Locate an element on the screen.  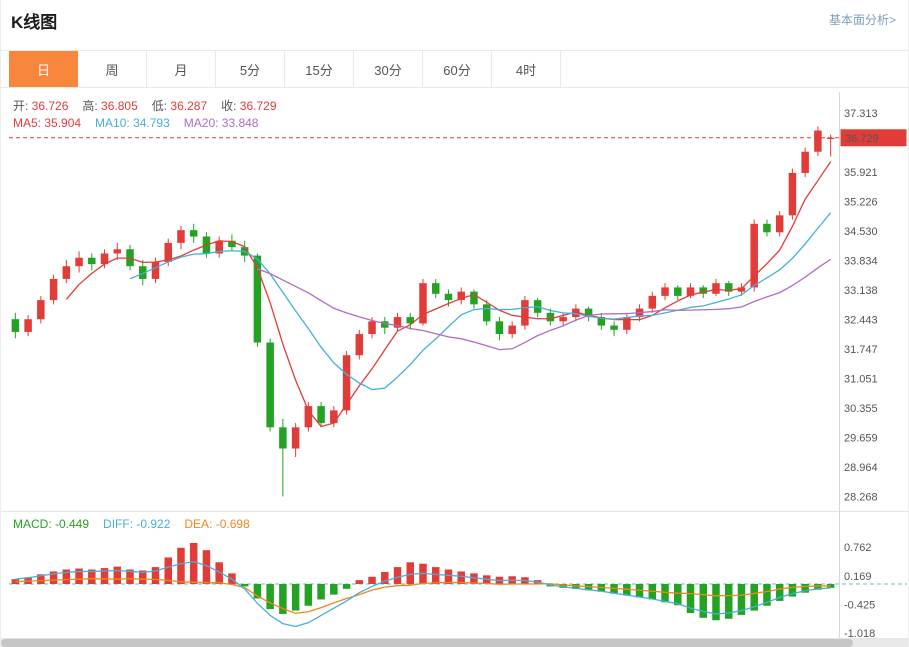
svg-text: 28.268 is located at coordinates (861, 498).